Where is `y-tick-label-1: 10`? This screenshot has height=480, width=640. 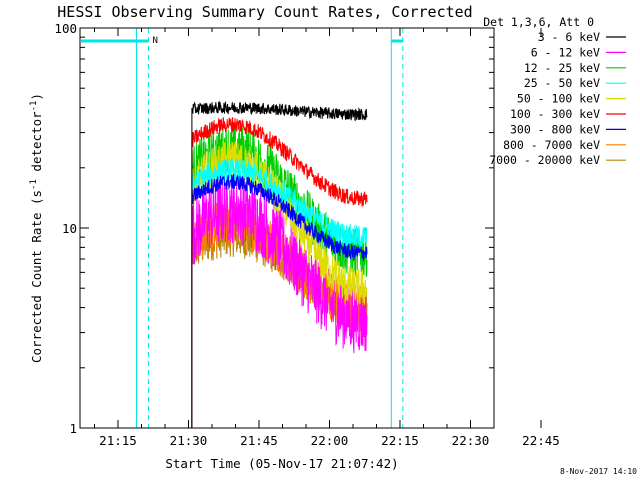
y-tick-label-1: 10 is located at coordinates (69, 228).